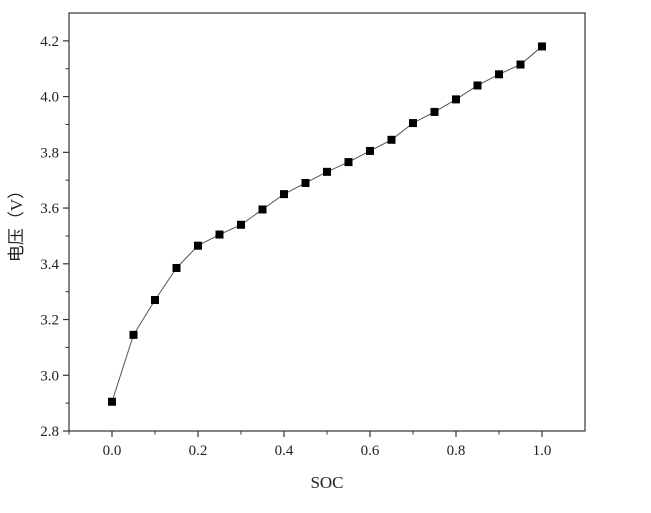 Image resolution: width=651 pixels, height=513 pixels. I want to click on x-tick-label: 0.8, so click(456, 451).